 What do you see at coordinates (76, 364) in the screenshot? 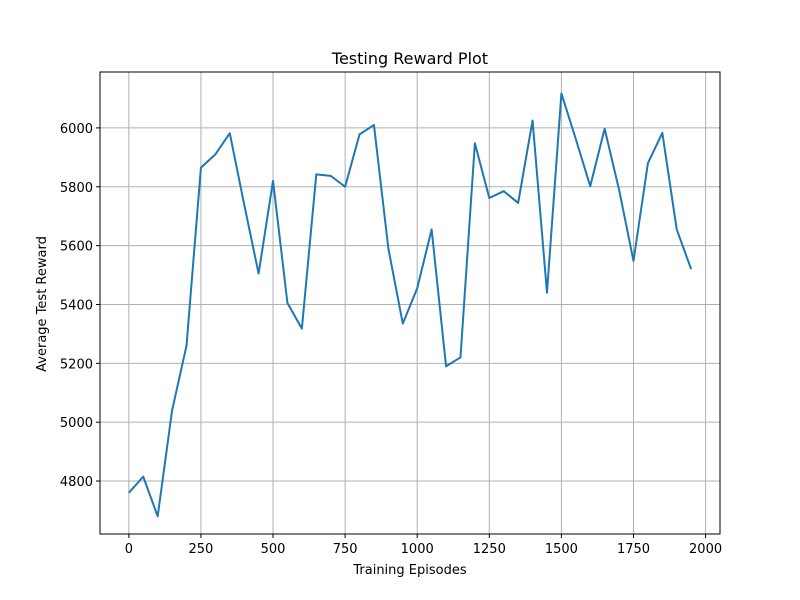
I see `y-tick-label: 5200` at bounding box center [76, 364].